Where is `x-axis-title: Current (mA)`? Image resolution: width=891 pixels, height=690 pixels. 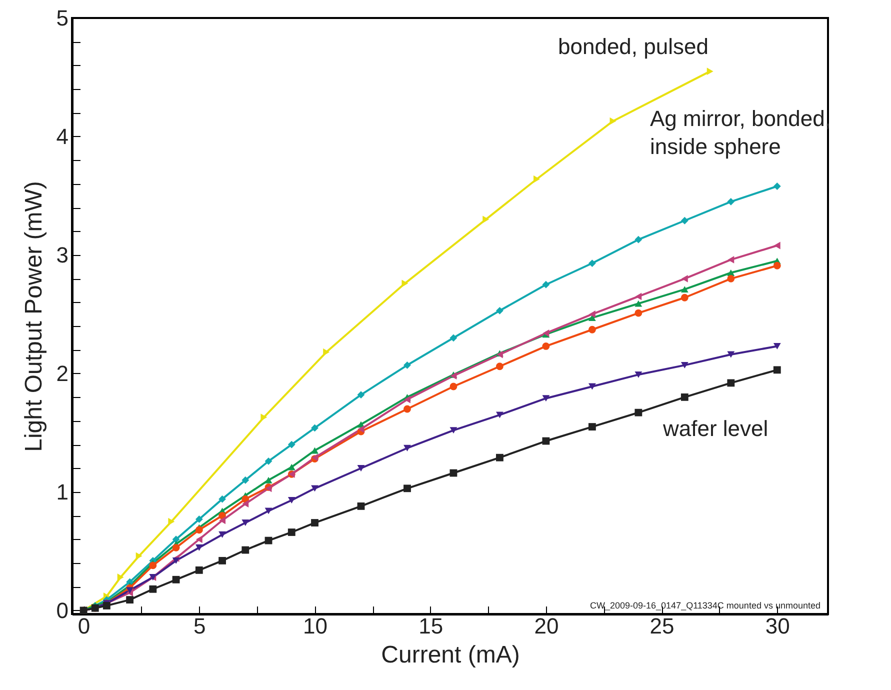 x-axis-title: Current (mA) is located at coordinates (450, 655).